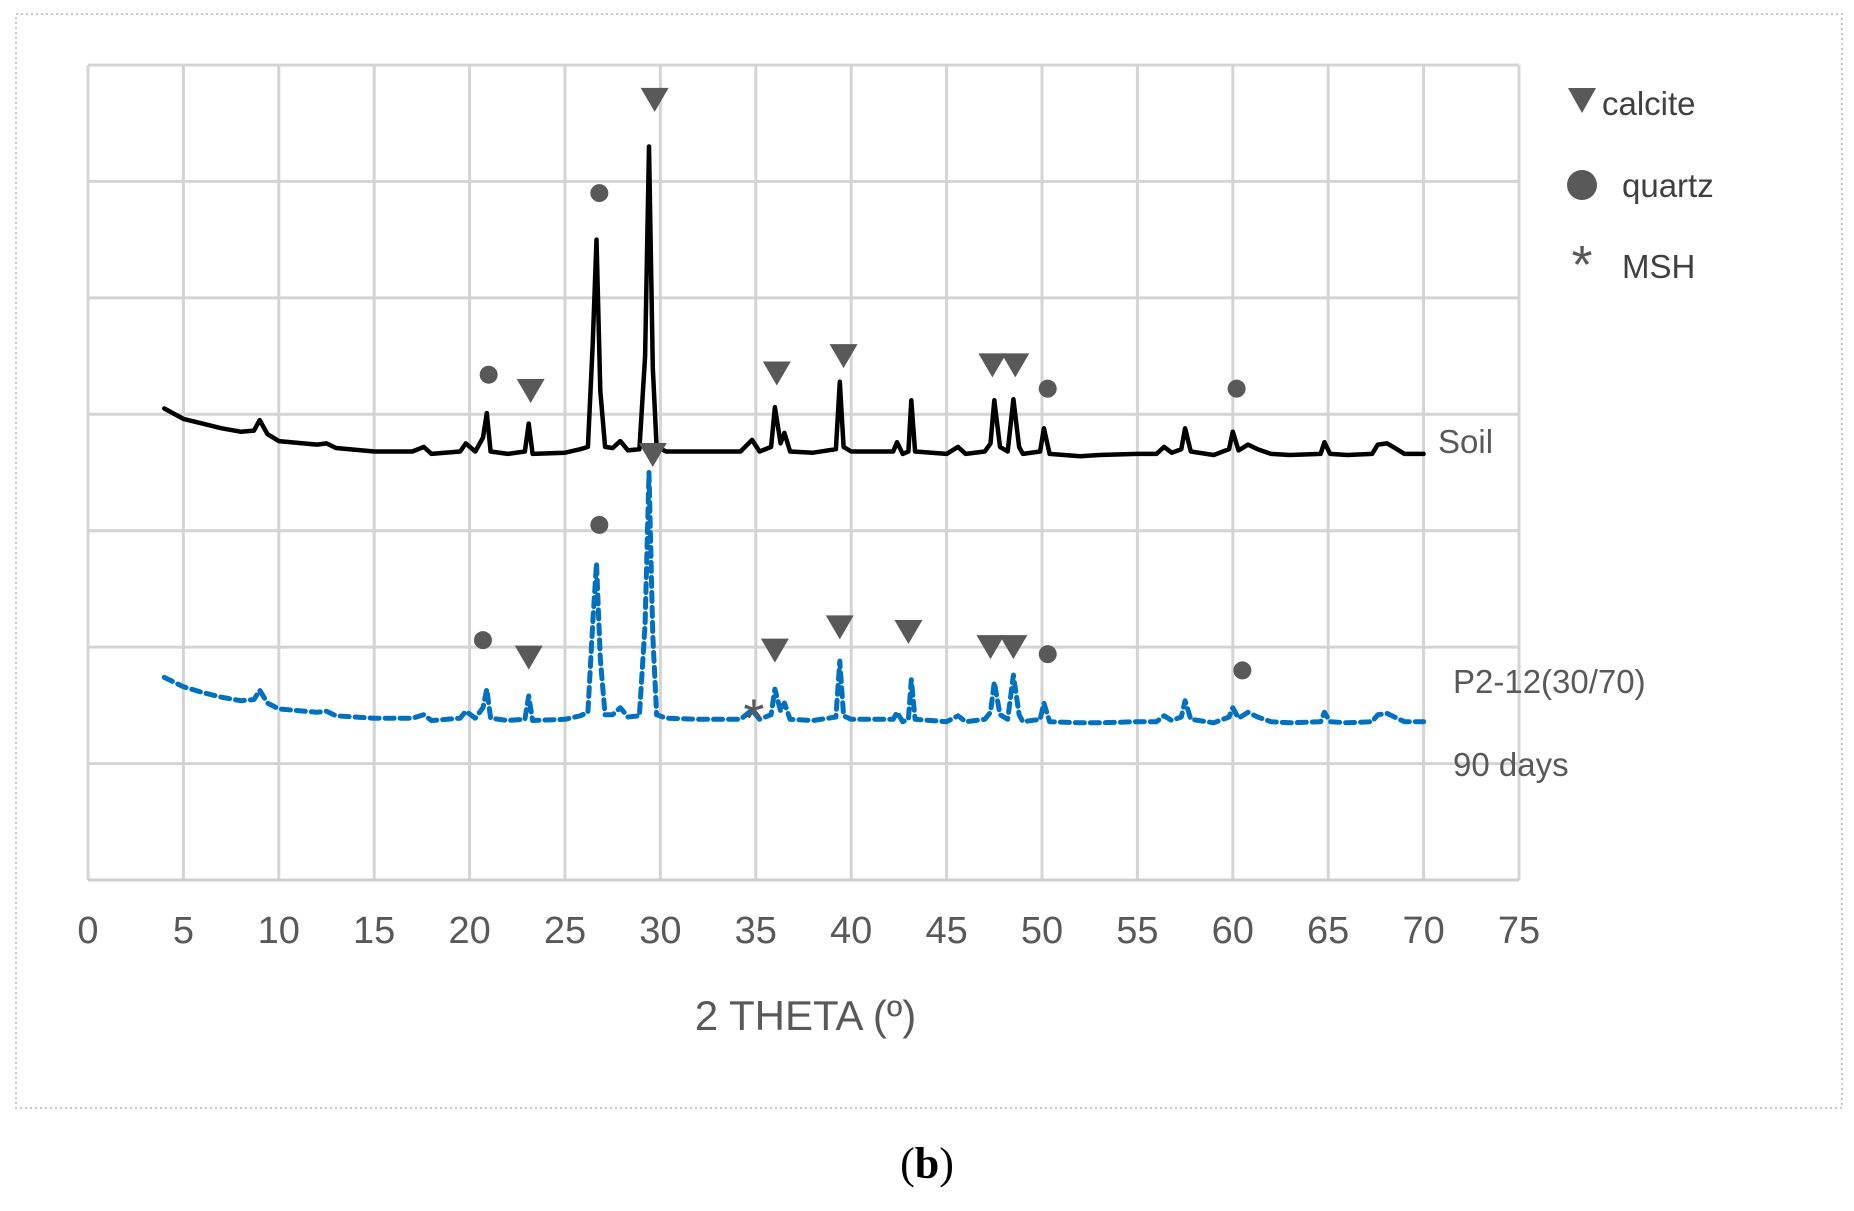  What do you see at coordinates (1658, 266) in the screenshot?
I see `legend-label-msh: MSH` at bounding box center [1658, 266].